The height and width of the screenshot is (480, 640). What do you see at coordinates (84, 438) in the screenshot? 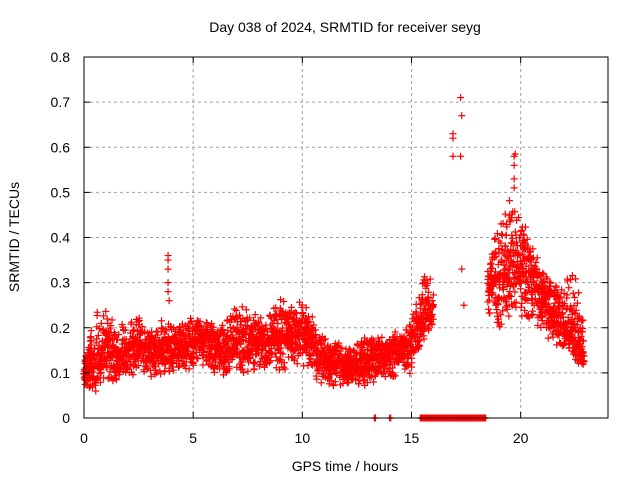
I see `x-tick-label: 0` at bounding box center [84, 438].